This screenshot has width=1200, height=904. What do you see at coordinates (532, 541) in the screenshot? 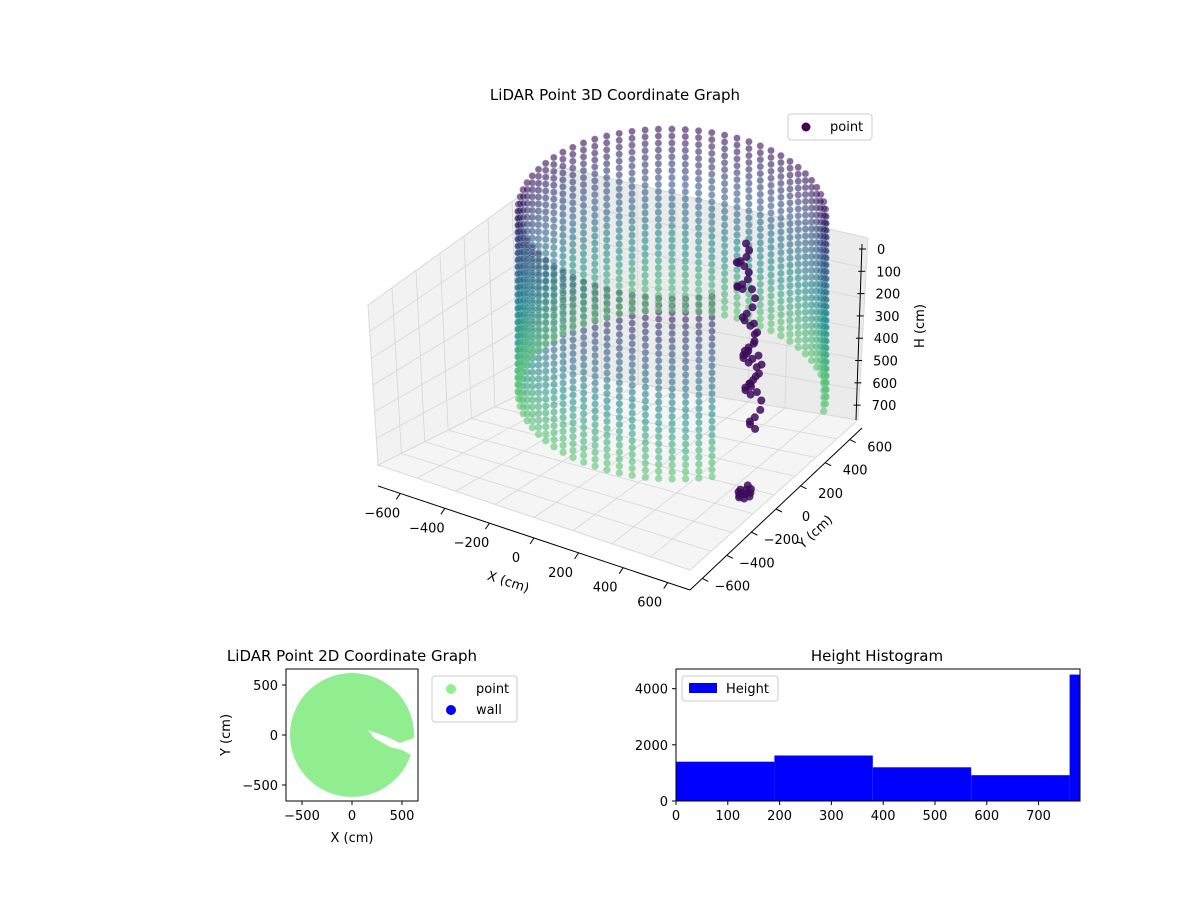
I see `x-tick` at bounding box center [532, 541].